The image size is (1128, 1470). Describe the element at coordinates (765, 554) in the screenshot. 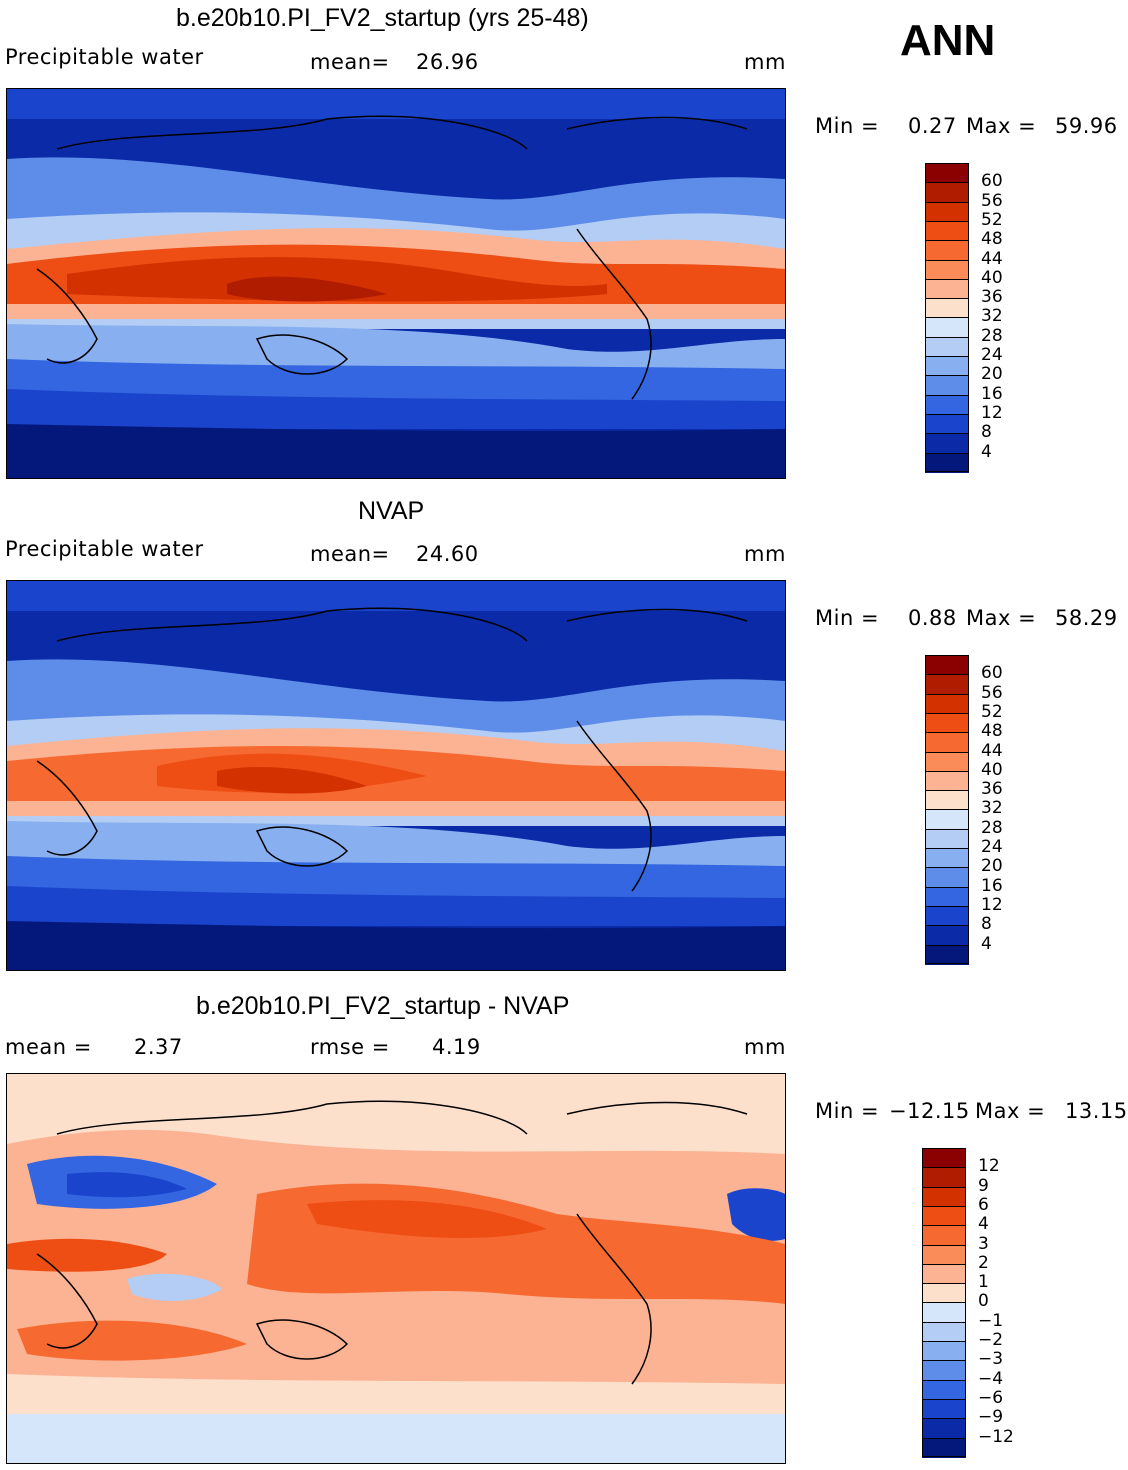

I see `panel2-units: mm` at that location.